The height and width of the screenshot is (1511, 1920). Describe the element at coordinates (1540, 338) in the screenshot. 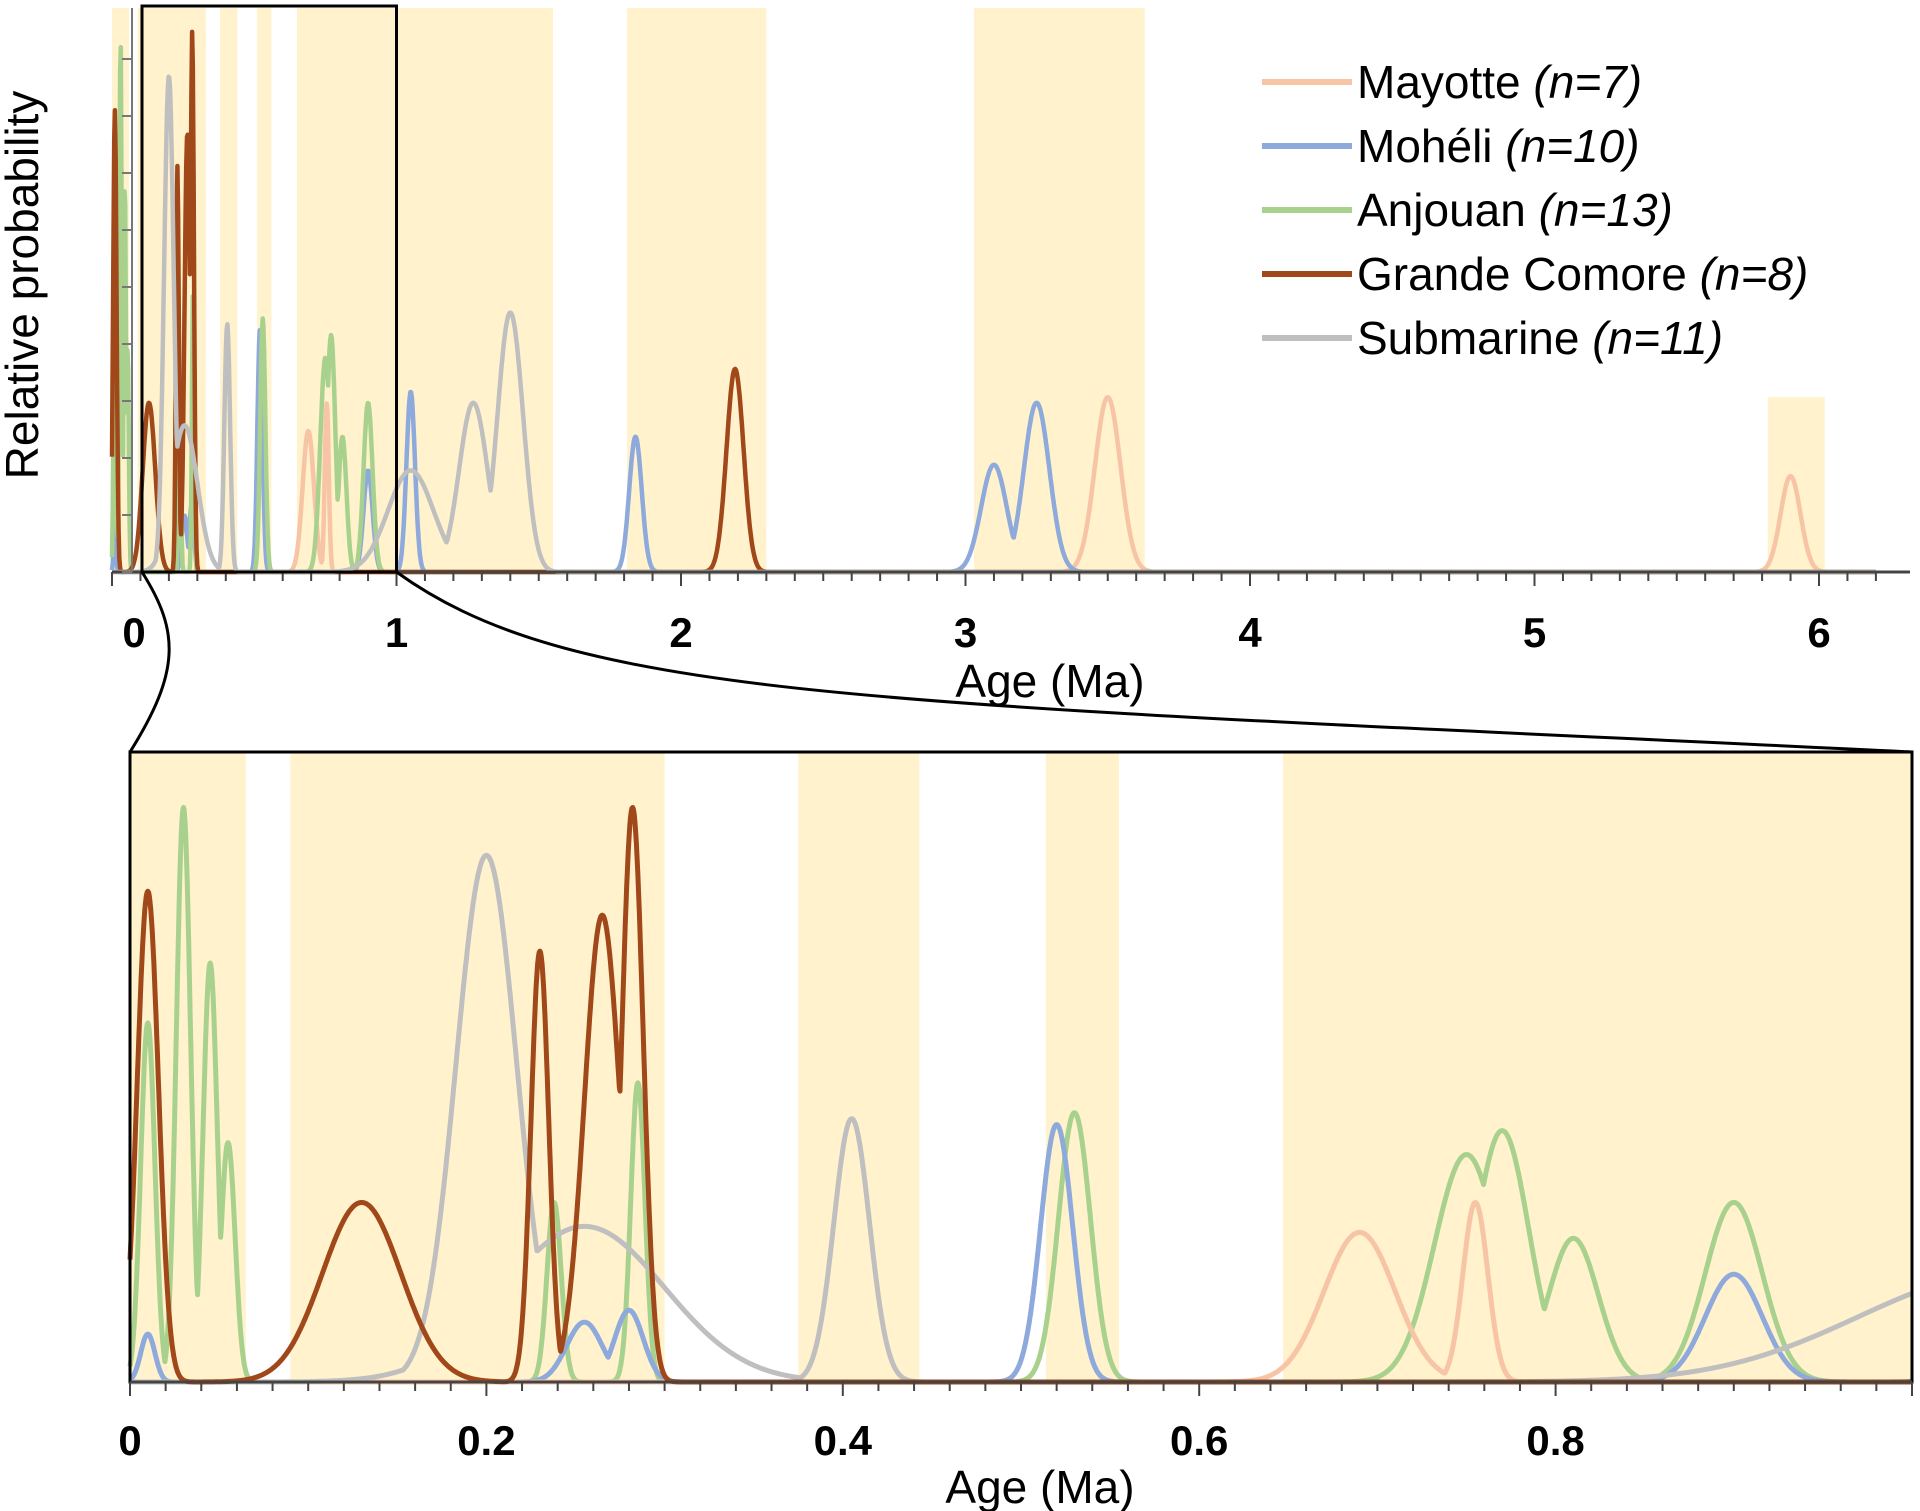

I see `legend-label: Submarine (n=11)` at that location.